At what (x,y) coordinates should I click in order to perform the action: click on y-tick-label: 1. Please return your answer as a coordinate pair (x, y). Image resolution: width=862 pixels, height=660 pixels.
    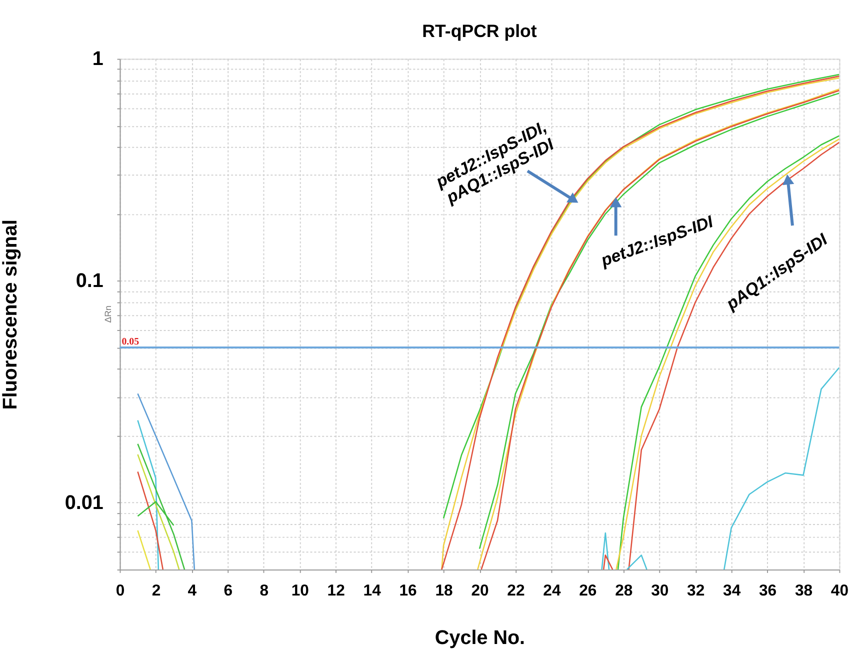
    Looking at the image, I should click on (98, 59).